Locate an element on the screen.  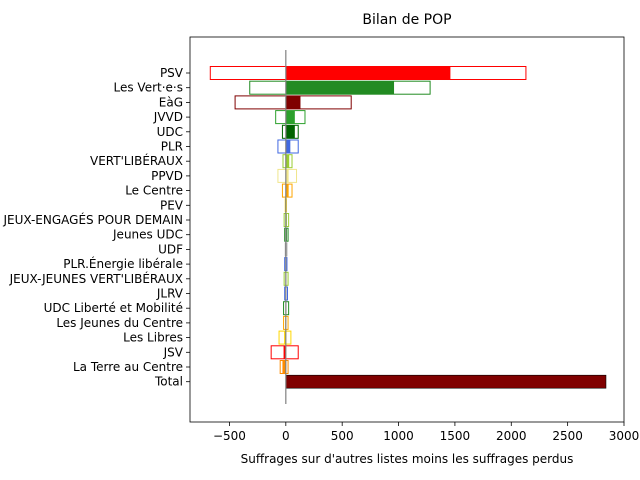
y-tick-label: JVVD is located at coordinates (168, 117).